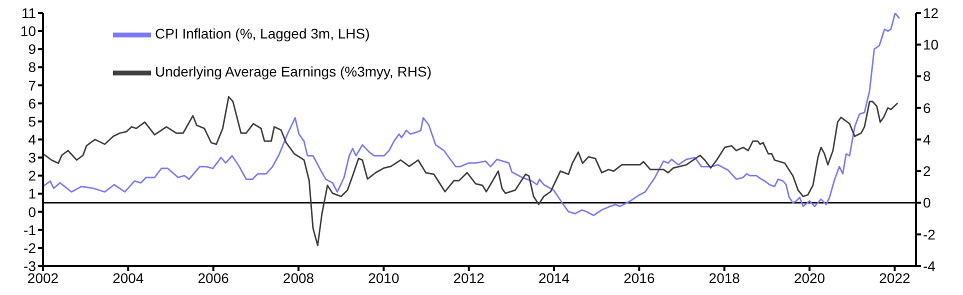  What do you see at coordinates (32, 85) in the screenshot?
I see `y-tick-label: 7` at bounding box center [32, 85].